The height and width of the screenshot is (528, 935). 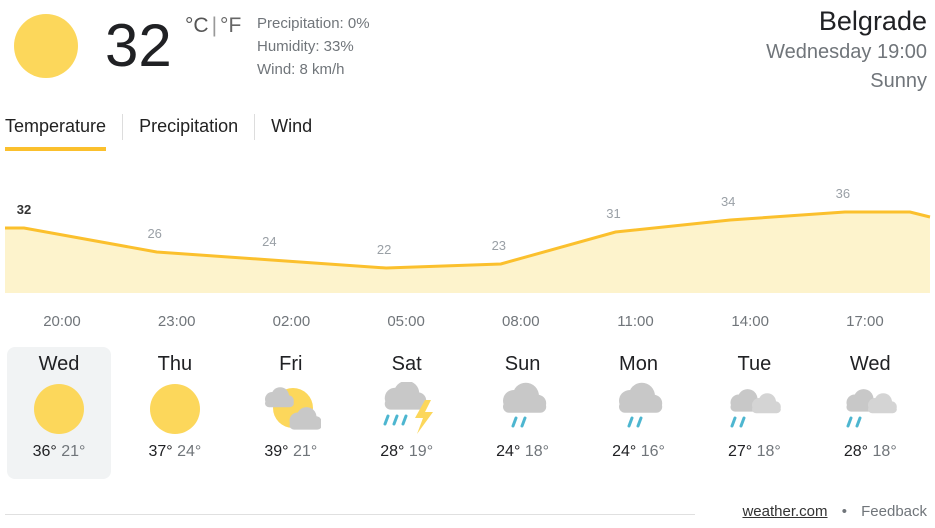 What do you see at coordinates (384, 249) in the screenshot?
I see `data-label: 22` at bounding box center [384, 249].